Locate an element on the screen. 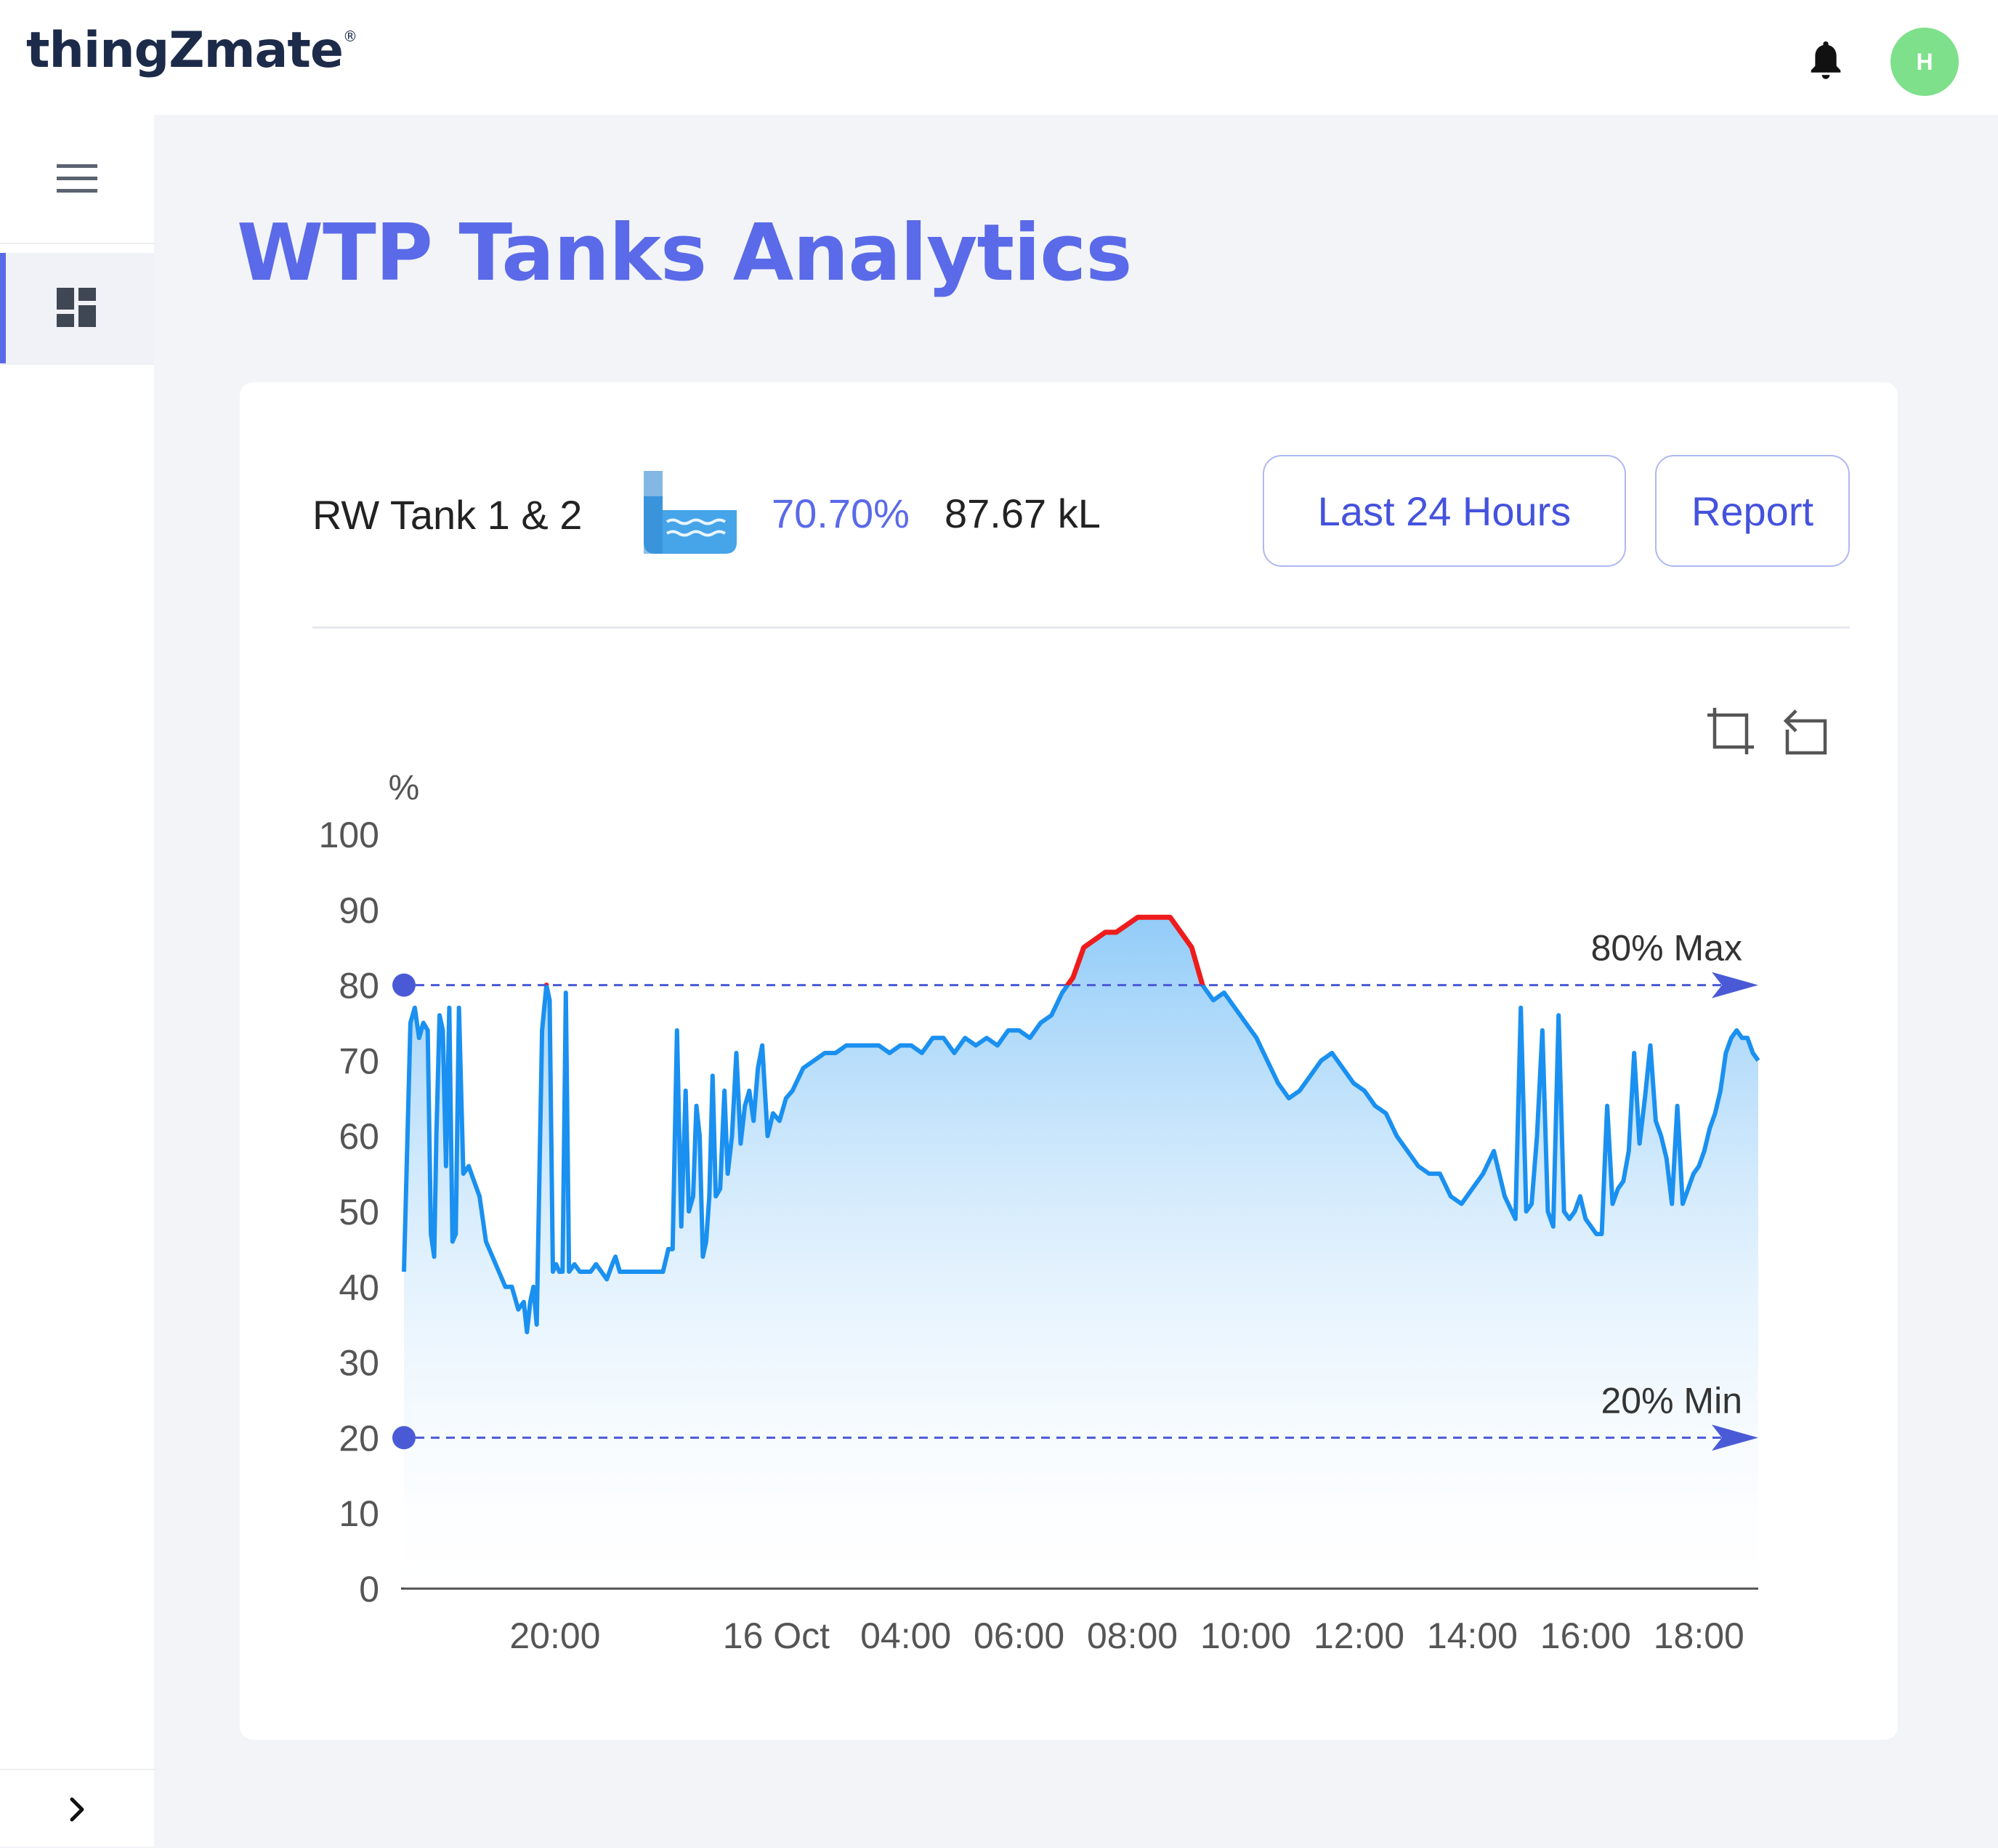 This screenshot has width=1998, height=1848. active-indicator is located at coordinates (3, 308).